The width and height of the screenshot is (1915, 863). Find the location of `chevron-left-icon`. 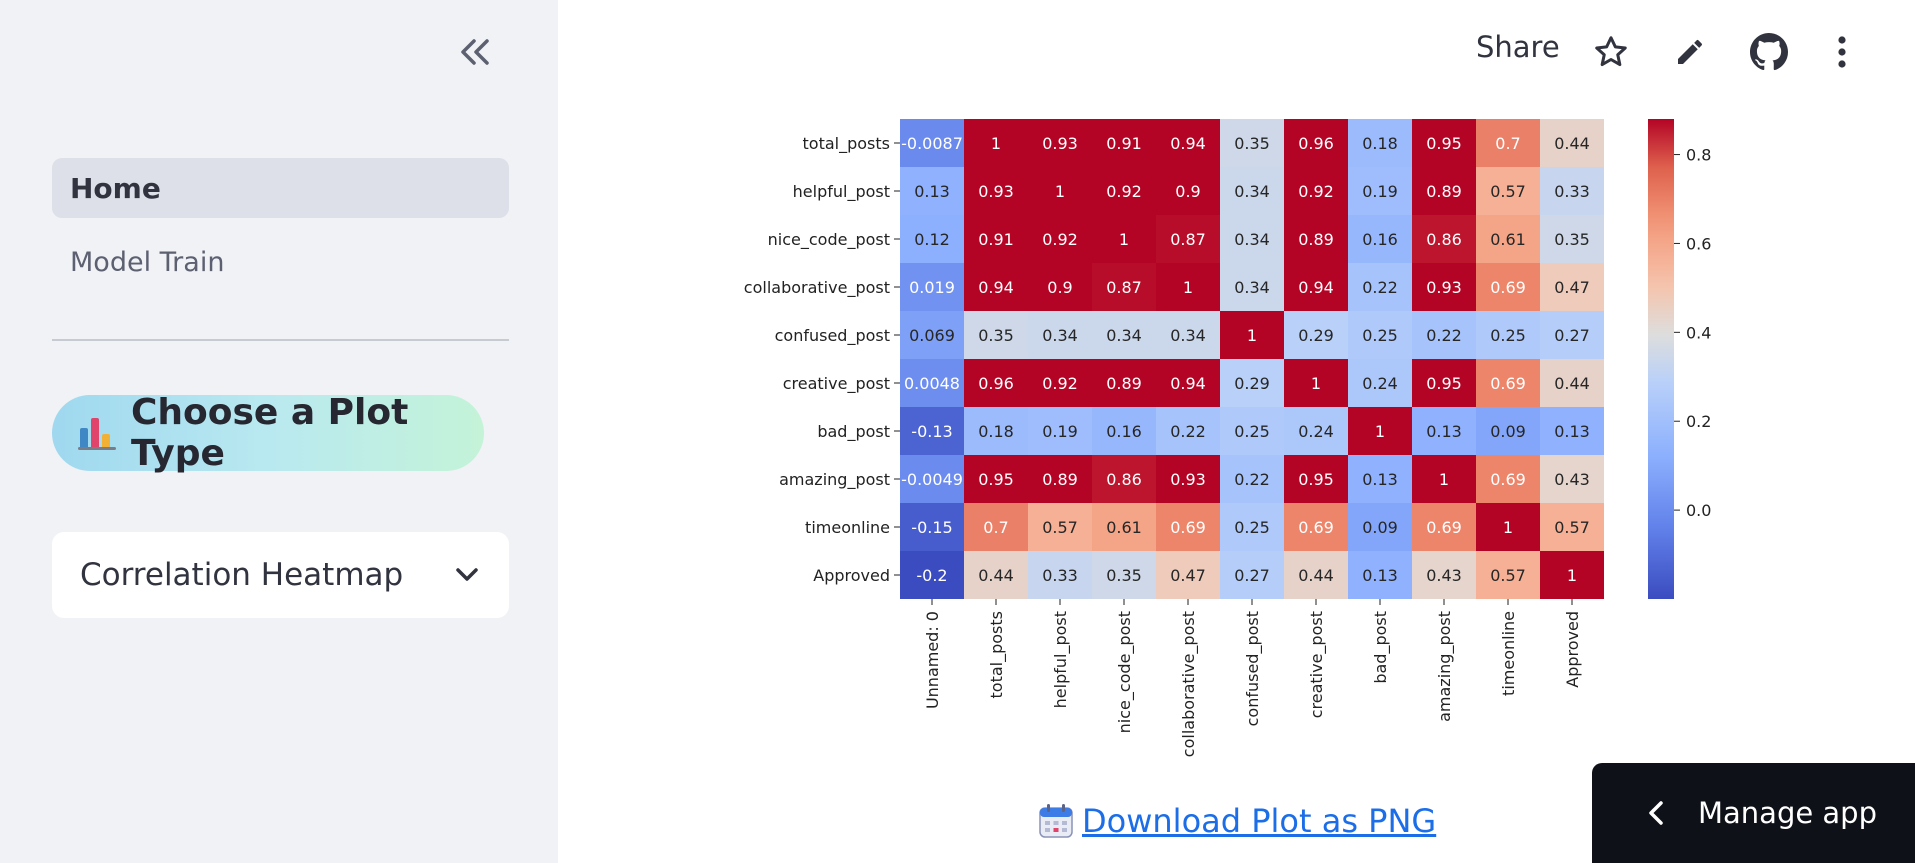

chevron-left-icon is located at coordinates (1656, 813).